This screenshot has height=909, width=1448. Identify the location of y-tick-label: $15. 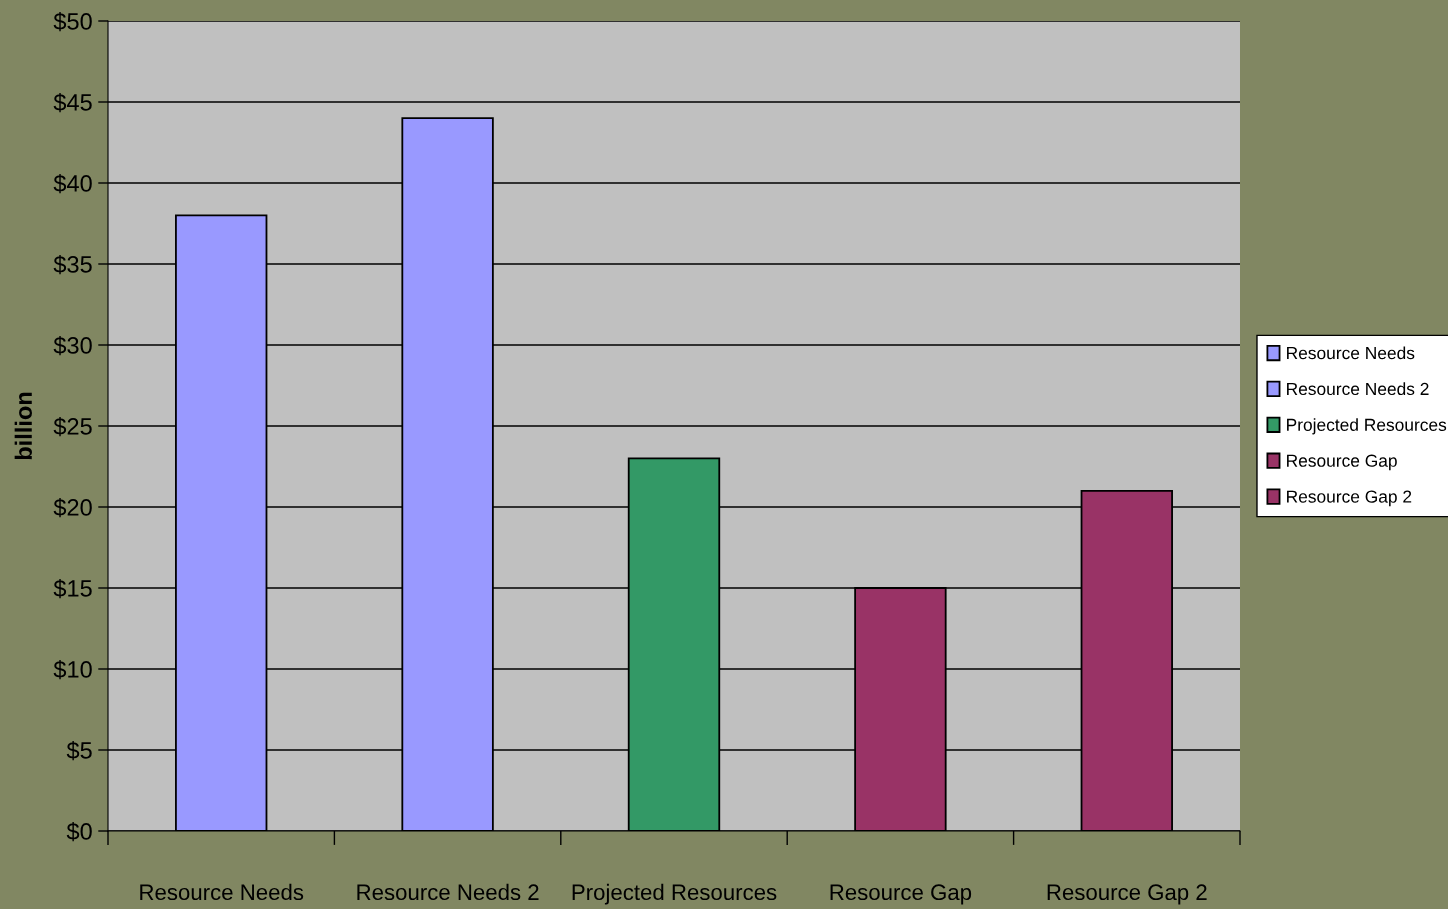
(72, 589).